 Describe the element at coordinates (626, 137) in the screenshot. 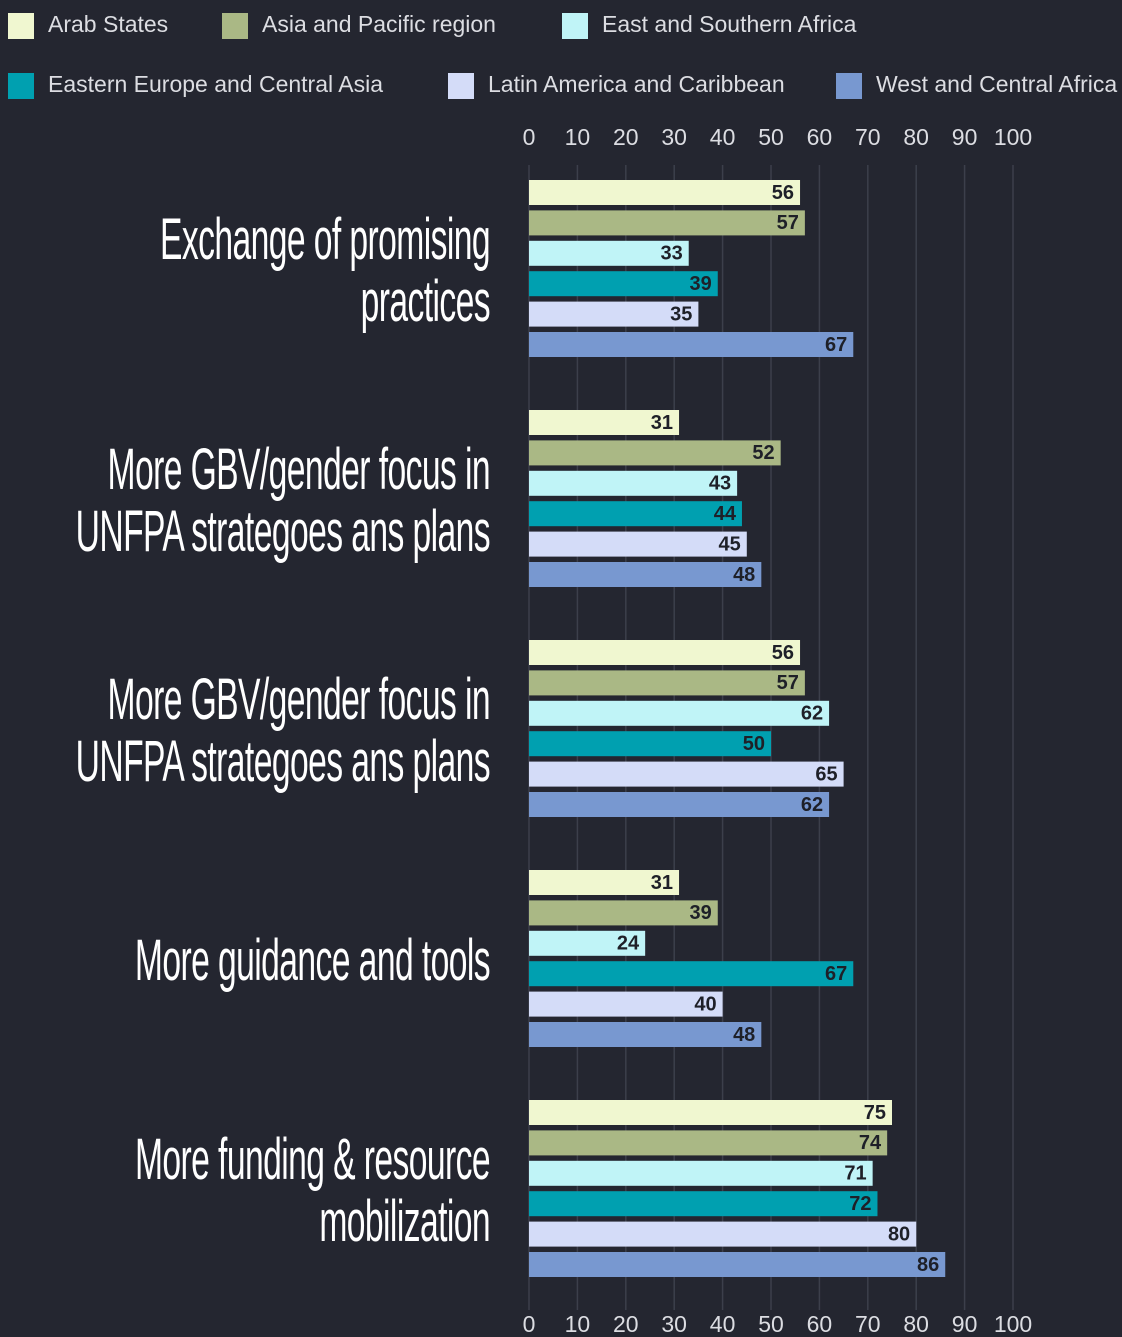

I see `x-tick-label-top: 20` at that location.